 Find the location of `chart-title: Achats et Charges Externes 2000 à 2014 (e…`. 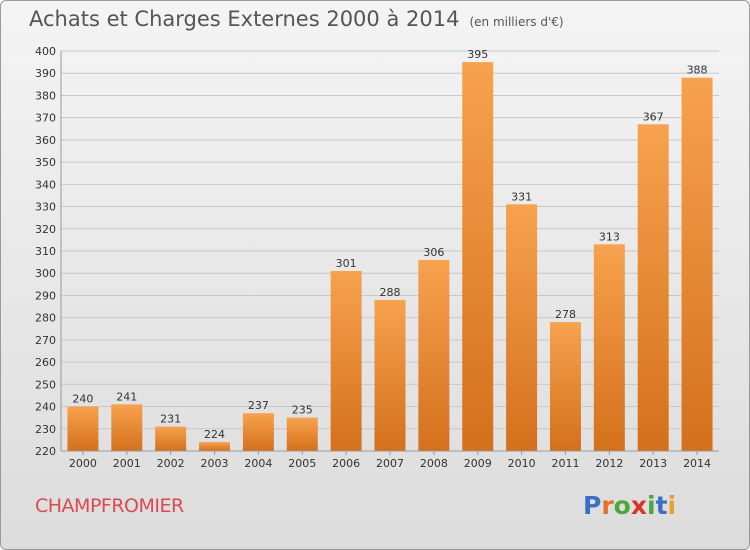

chart-title: Achats et Charges Externes 2000 à 2014 (e… is located at coordinates (296, 19).